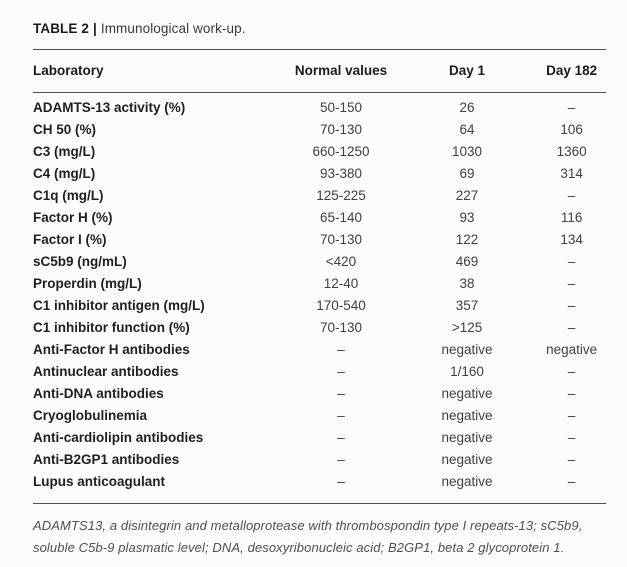 Image resolution: width=627 pixels, height=567 pixels. Describe the element at coordinates (467, 371) in the screenshot. I see `cell-day1: 1/160` at that location.